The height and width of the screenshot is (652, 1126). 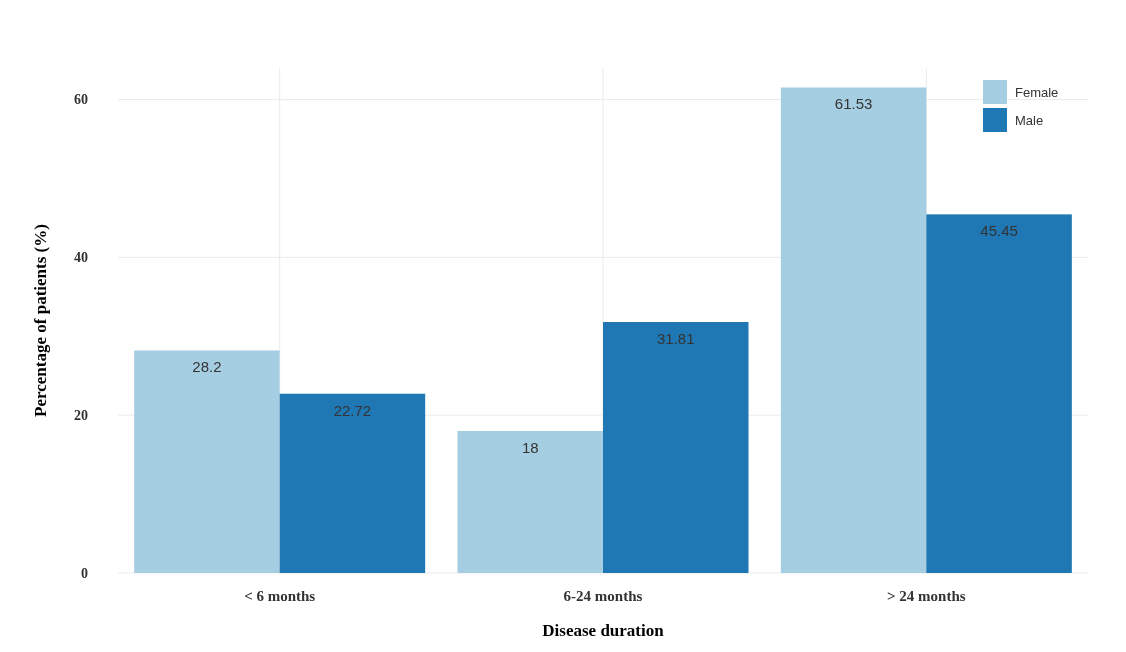 I want to click on data-label: 22.72, so click(x=352, y=410).